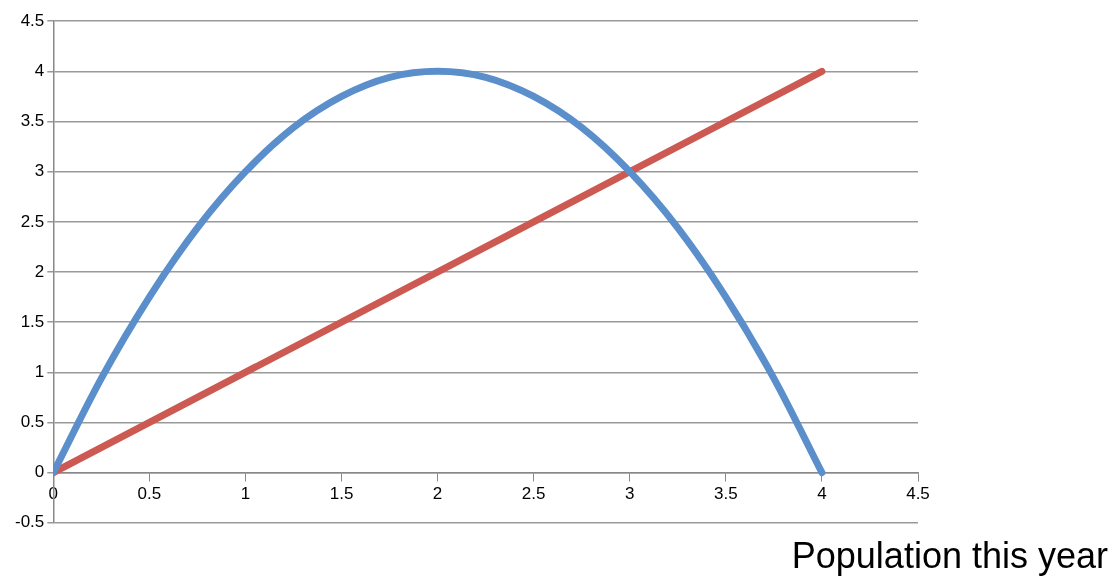 The width and height of the screenshot is (1116, 584). I want to click on y-tick-label: 1, so click(39, 372).